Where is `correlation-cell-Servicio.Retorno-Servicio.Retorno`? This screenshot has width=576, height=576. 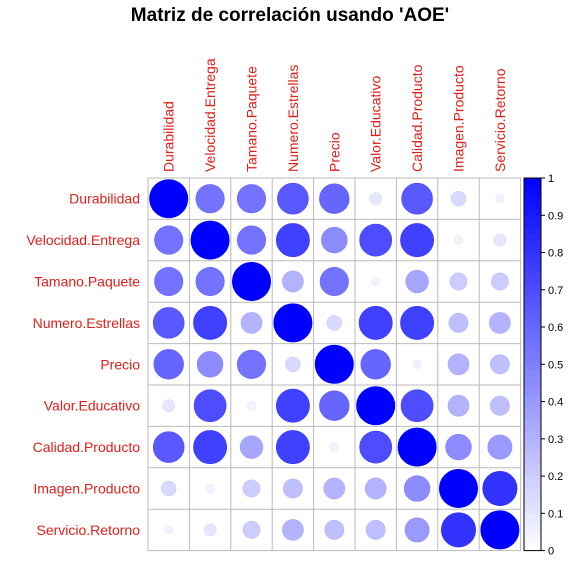
correlation-cell-Servicio.Retorno-Servicio.Retorno is located at coordinates (500, 530).